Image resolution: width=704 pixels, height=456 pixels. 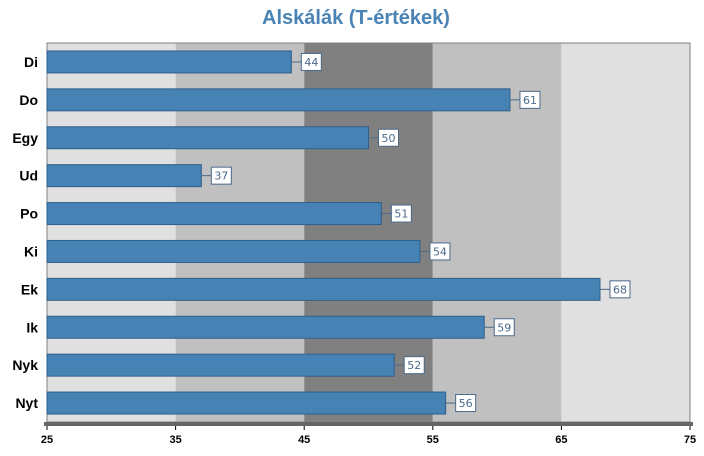 I want to click on bar-nyk, so click(x=220, y=365).